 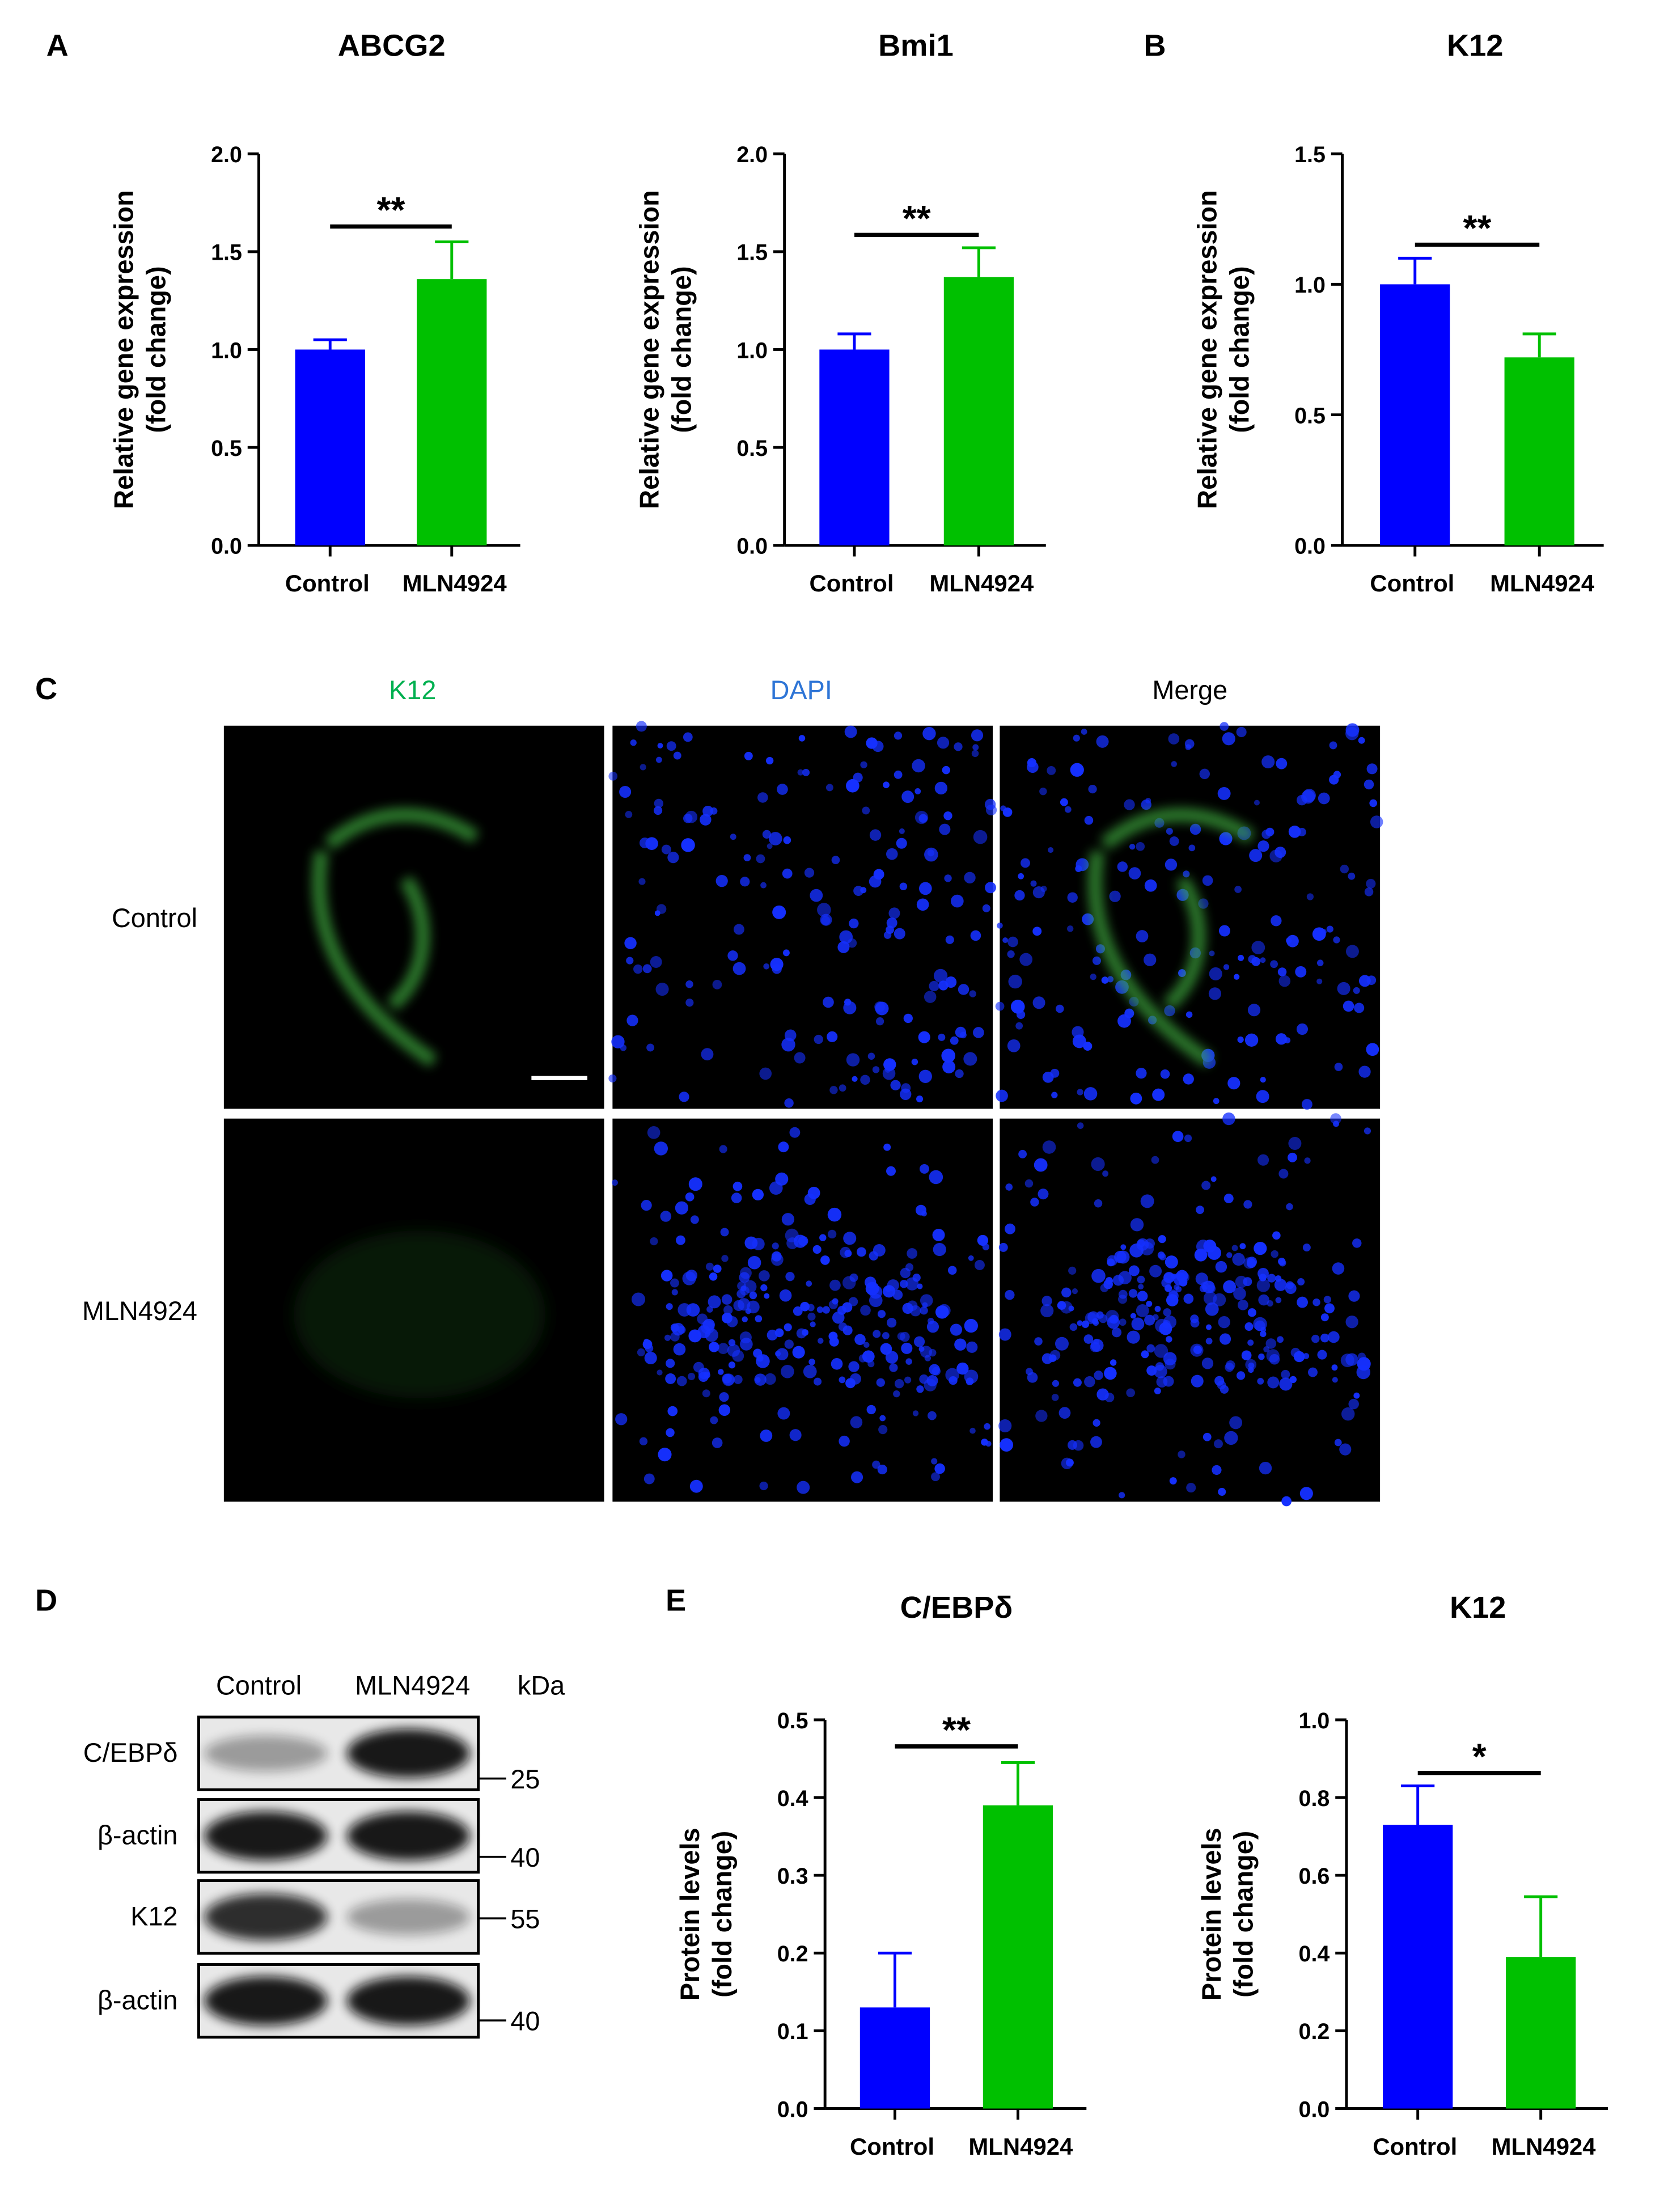 What do you see at coordinates (153, 1916) in the screenshot?
I see `row-label: K12` at bounding box center [153, 1916].